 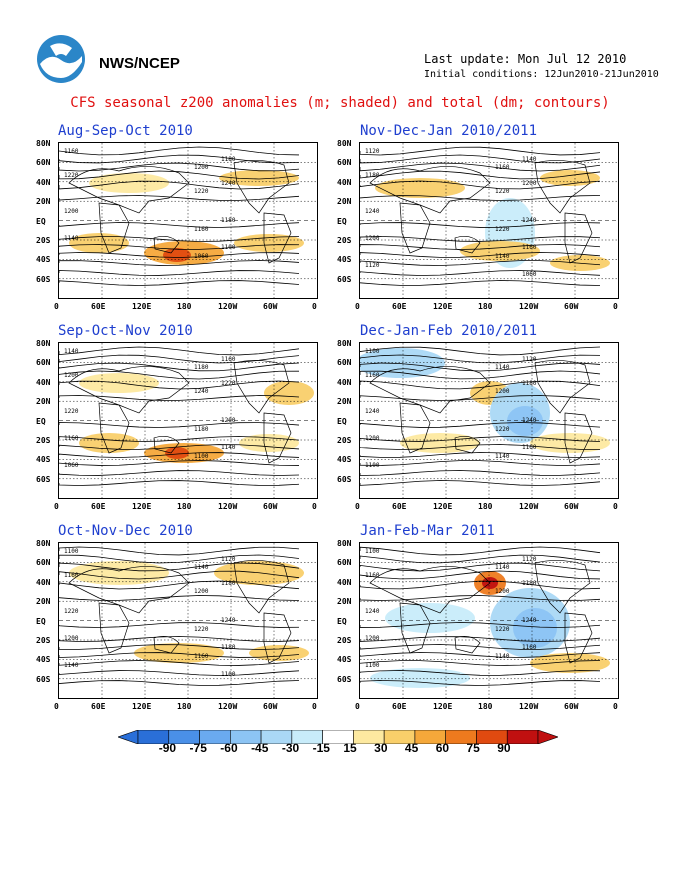 What do you see at coordinates (290, 748) in the screenshot?
I see `colorbar-label: -30` at bounding box center [290, 748].